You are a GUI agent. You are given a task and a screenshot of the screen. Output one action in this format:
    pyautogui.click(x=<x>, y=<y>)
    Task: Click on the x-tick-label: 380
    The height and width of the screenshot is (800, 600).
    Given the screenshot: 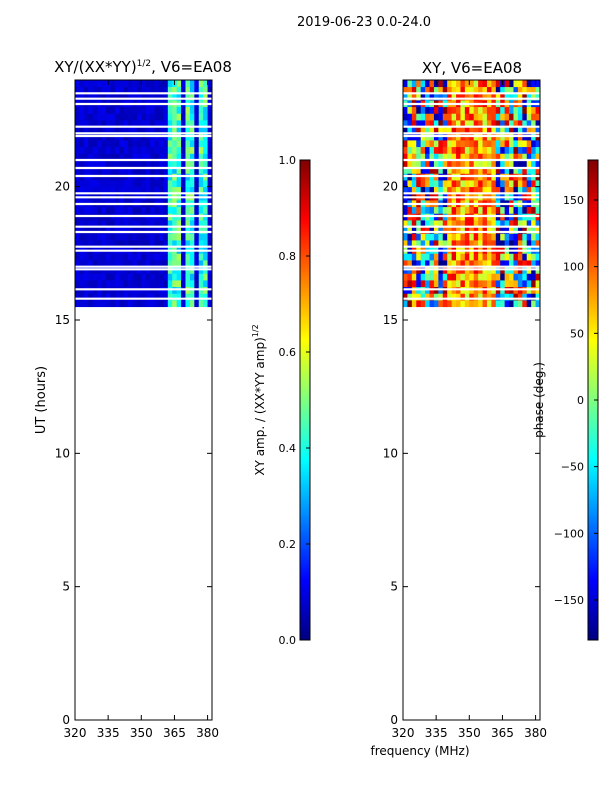 What is the action you would take?
    pyautogui.click(x=535, y=733)
    